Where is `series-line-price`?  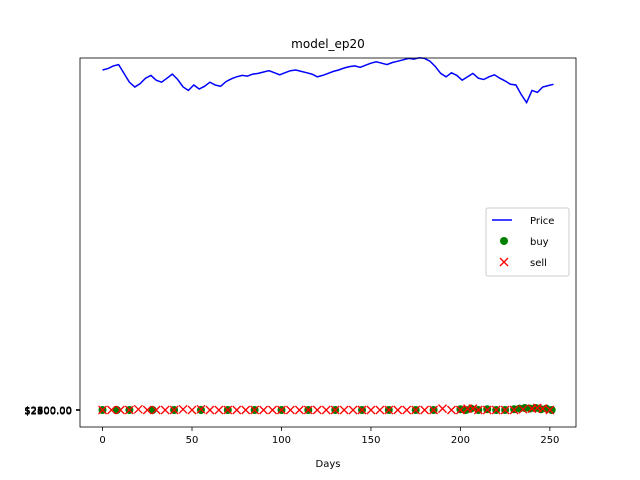 series-line-price is located at coordinates (328, 81).